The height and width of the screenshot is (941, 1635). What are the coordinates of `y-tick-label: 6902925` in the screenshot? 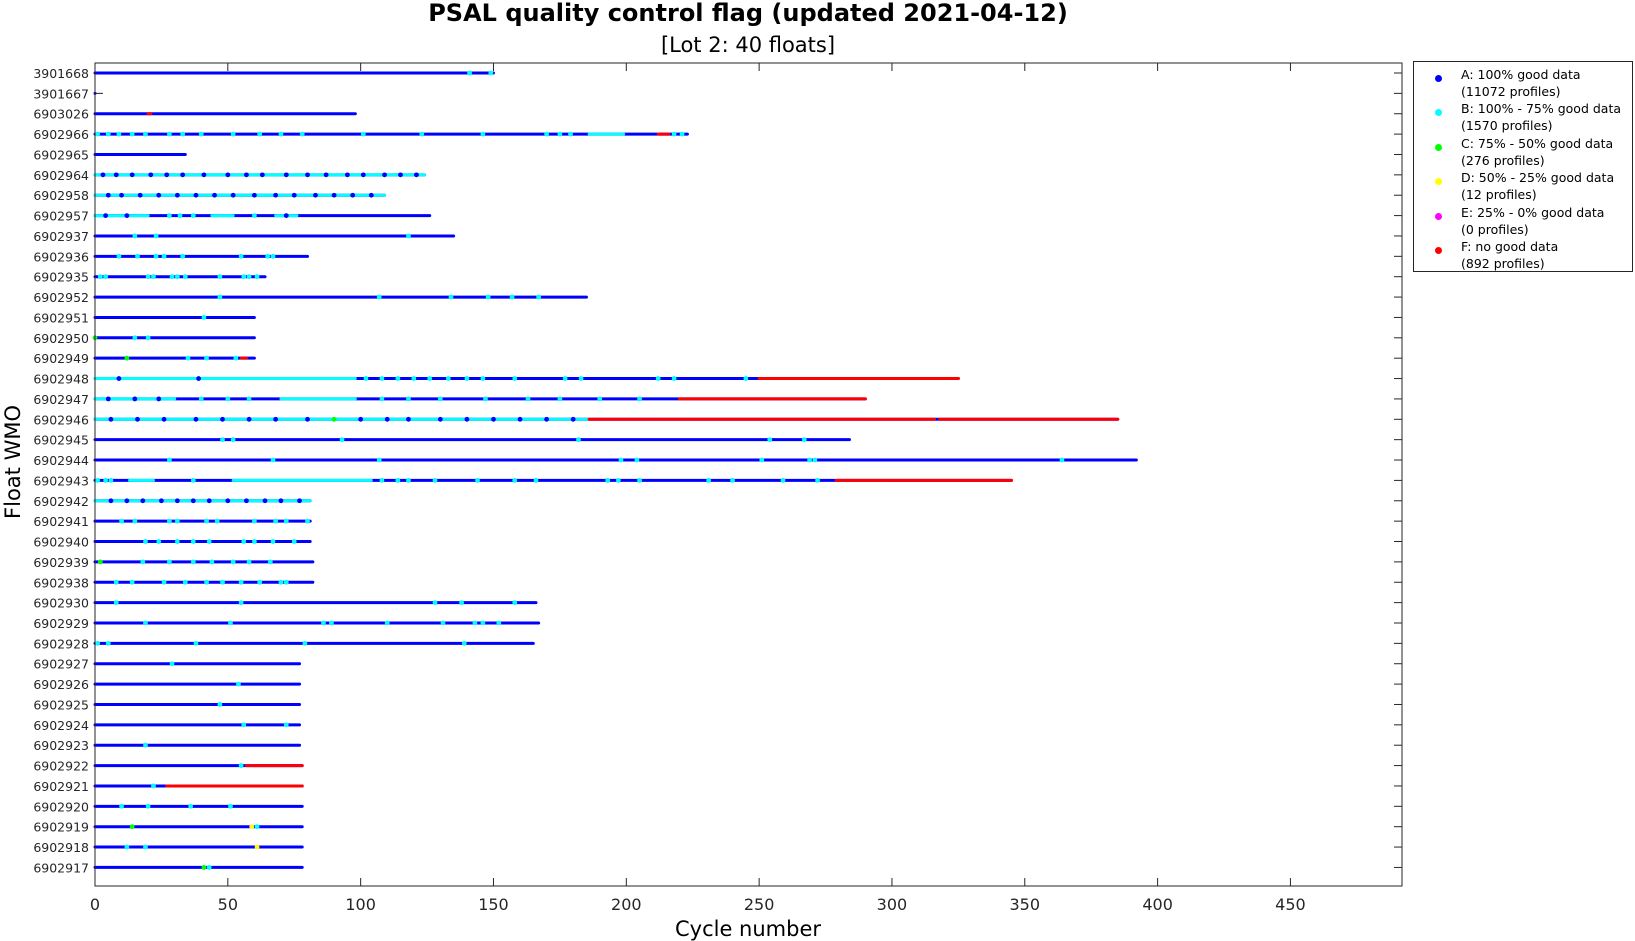 It's located at (61, 704).